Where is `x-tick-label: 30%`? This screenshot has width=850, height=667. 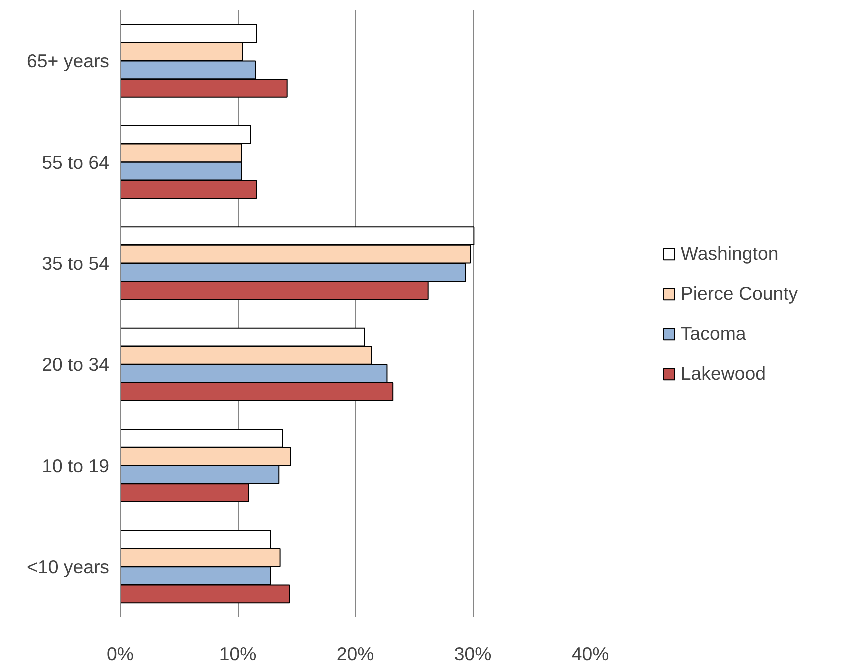
x-tick-label: 30% is located at coordinates (473, 654).